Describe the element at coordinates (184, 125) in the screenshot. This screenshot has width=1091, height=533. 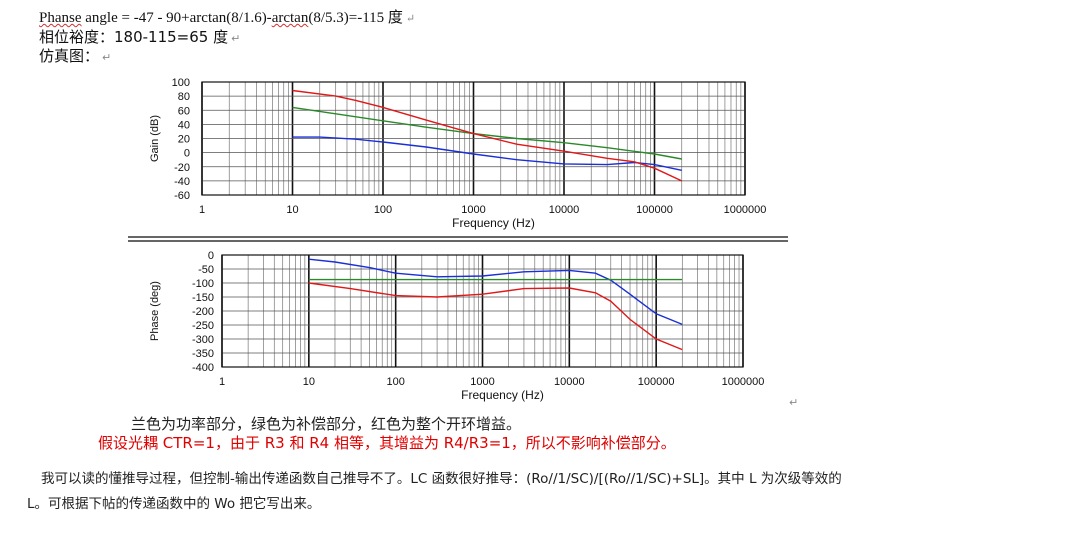
I see `y-tick-label: 40` at that location.